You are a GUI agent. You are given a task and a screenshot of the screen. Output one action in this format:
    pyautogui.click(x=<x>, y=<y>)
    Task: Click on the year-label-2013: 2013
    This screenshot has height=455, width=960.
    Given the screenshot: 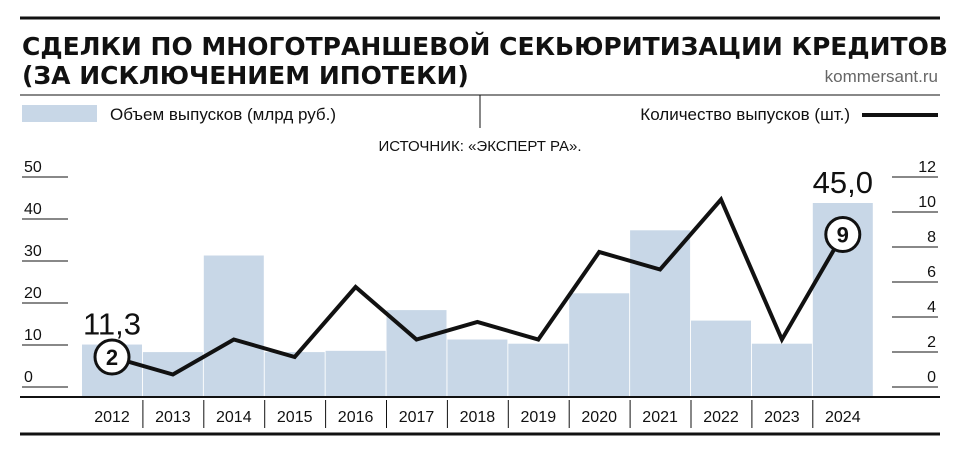 What is the action you would take?
    pyautogui.click(x=173, y=417)
    